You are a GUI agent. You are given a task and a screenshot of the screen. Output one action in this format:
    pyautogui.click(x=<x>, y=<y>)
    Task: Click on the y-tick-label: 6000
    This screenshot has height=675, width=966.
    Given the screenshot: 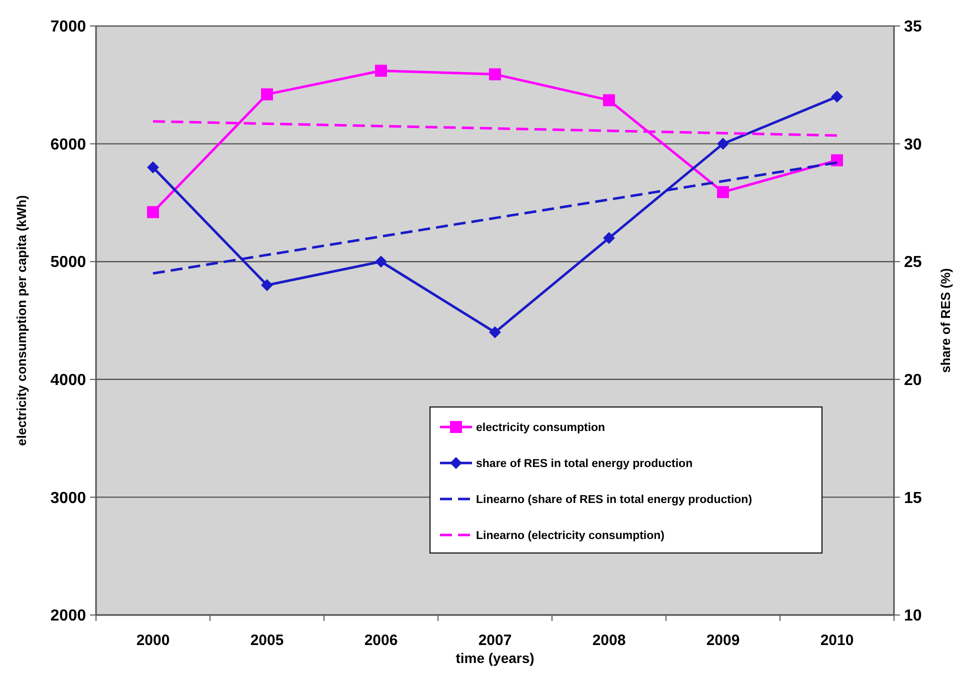 What is the action you would take?
    pyautogui.click(x=68, y=145)
    